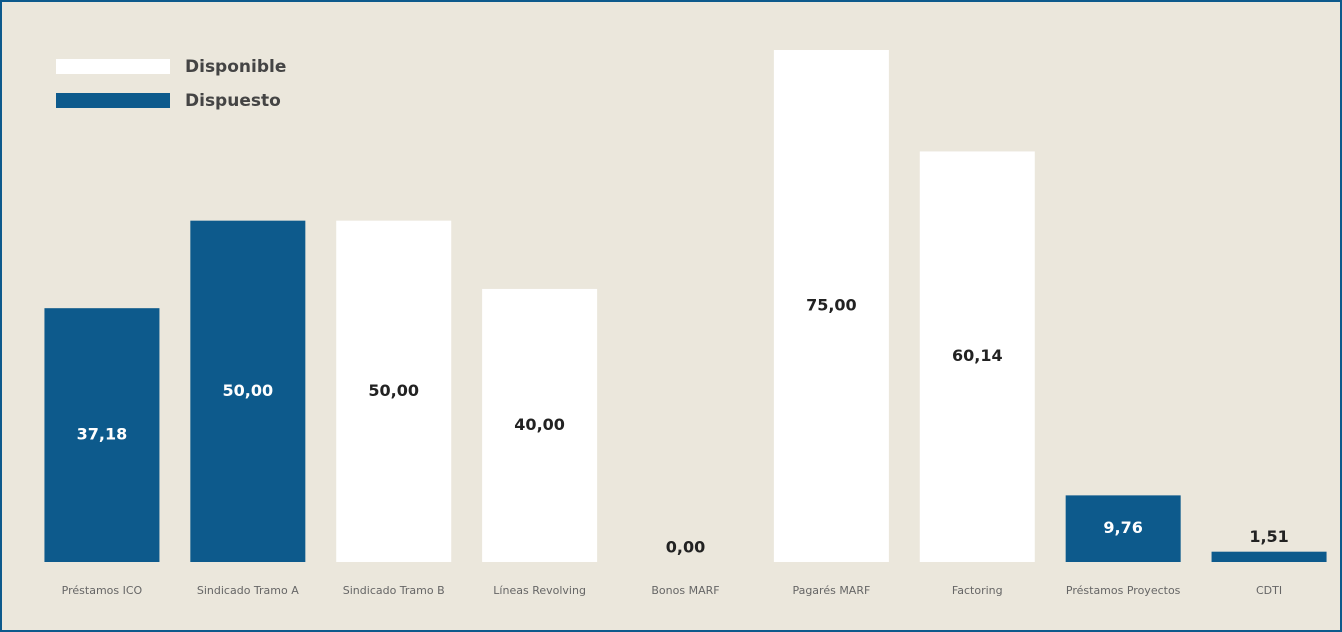 The width and height of the screenshot is (1342, 632). Describe the element at coordinates (102, 590) in the screenshot. I see `x-tick-label: Préstamos ICO` at that location.